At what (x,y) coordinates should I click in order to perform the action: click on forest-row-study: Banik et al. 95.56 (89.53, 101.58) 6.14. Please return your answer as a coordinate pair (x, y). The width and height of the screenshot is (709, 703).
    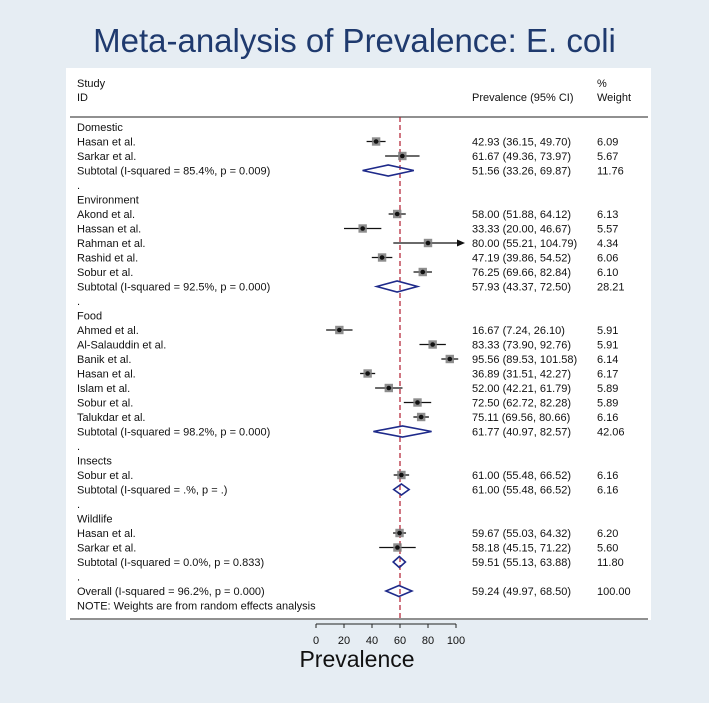
    Looking at the image, I should click on (347, 360).